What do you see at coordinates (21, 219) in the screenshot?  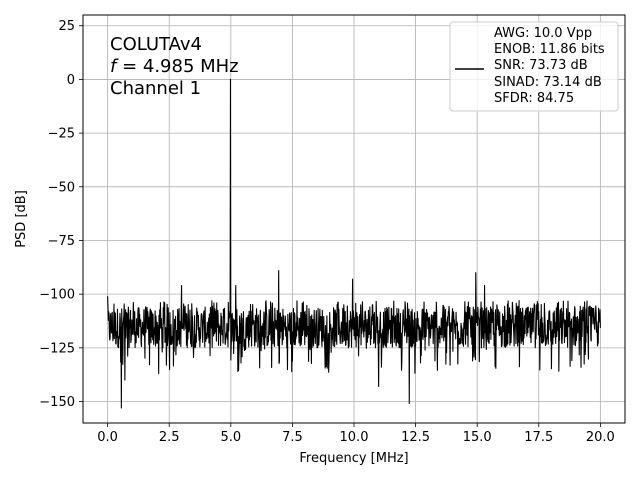 I see `y-axis-label: PSD [dB]` at bounding box center [21, 219].